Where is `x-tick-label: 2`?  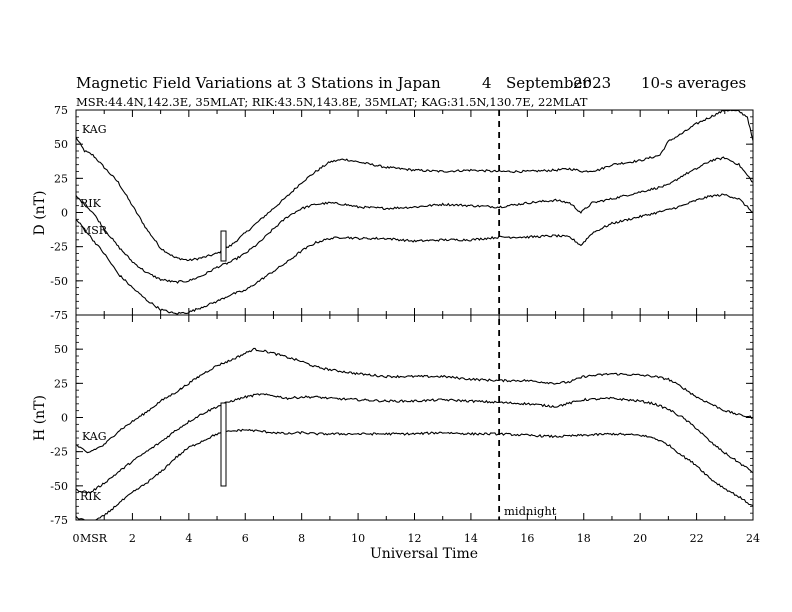 x-tick-label: 2 is located at coordinates (132, 538).